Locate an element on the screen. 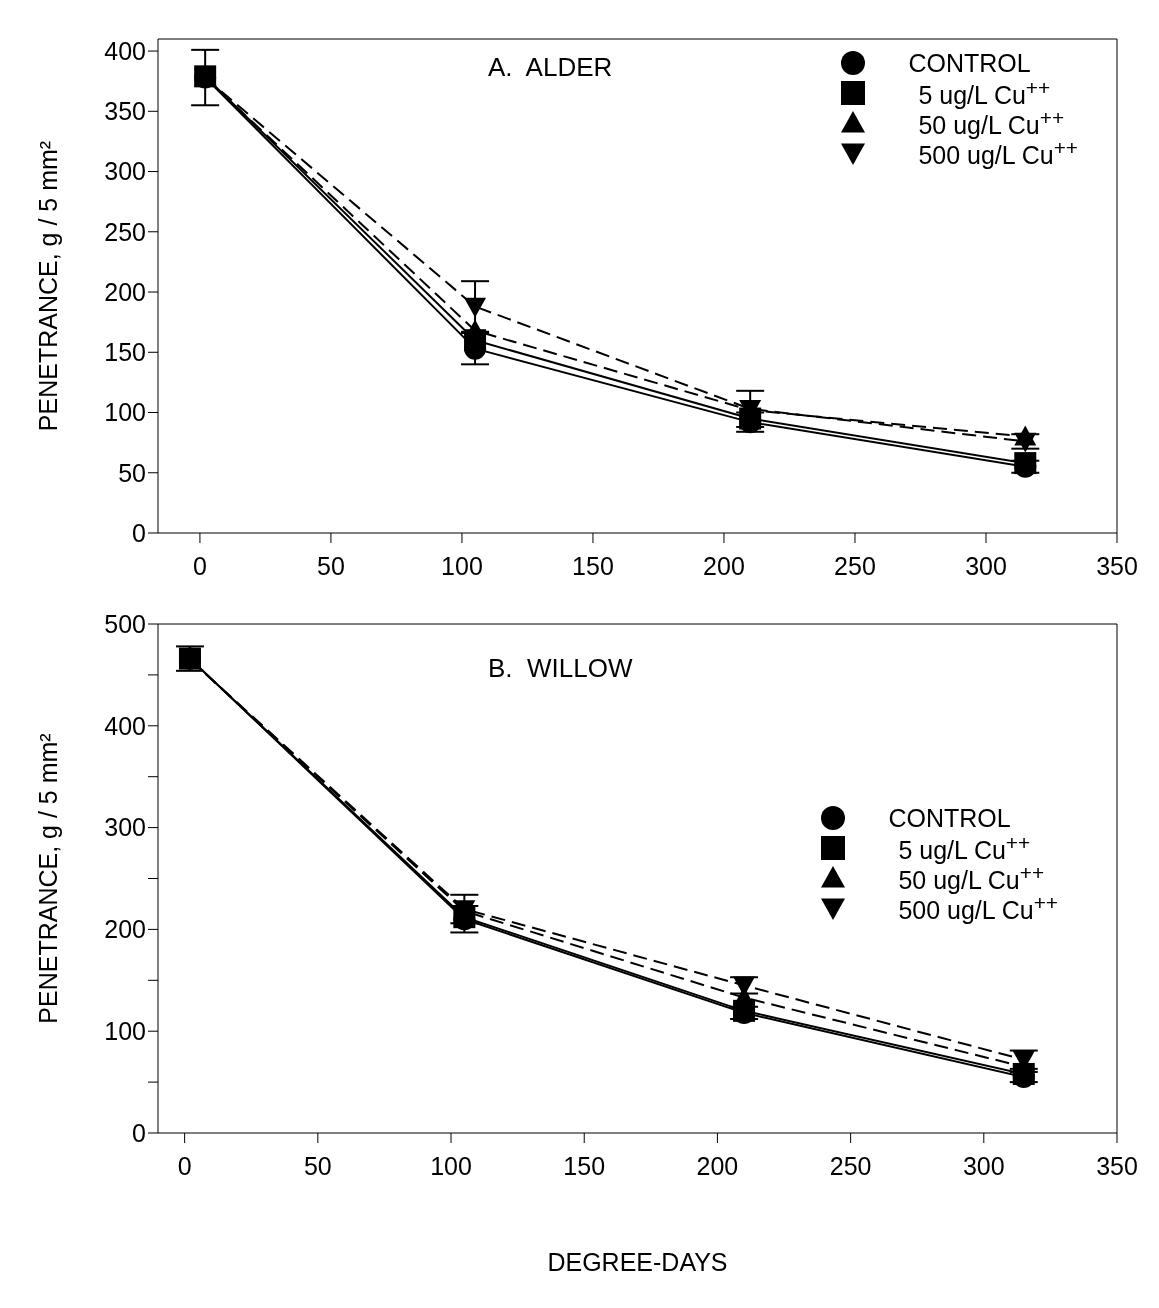 The height and width of the screenshot is (1308, 1159). y-tick-label: 250 is located at coordinates (125, 231).